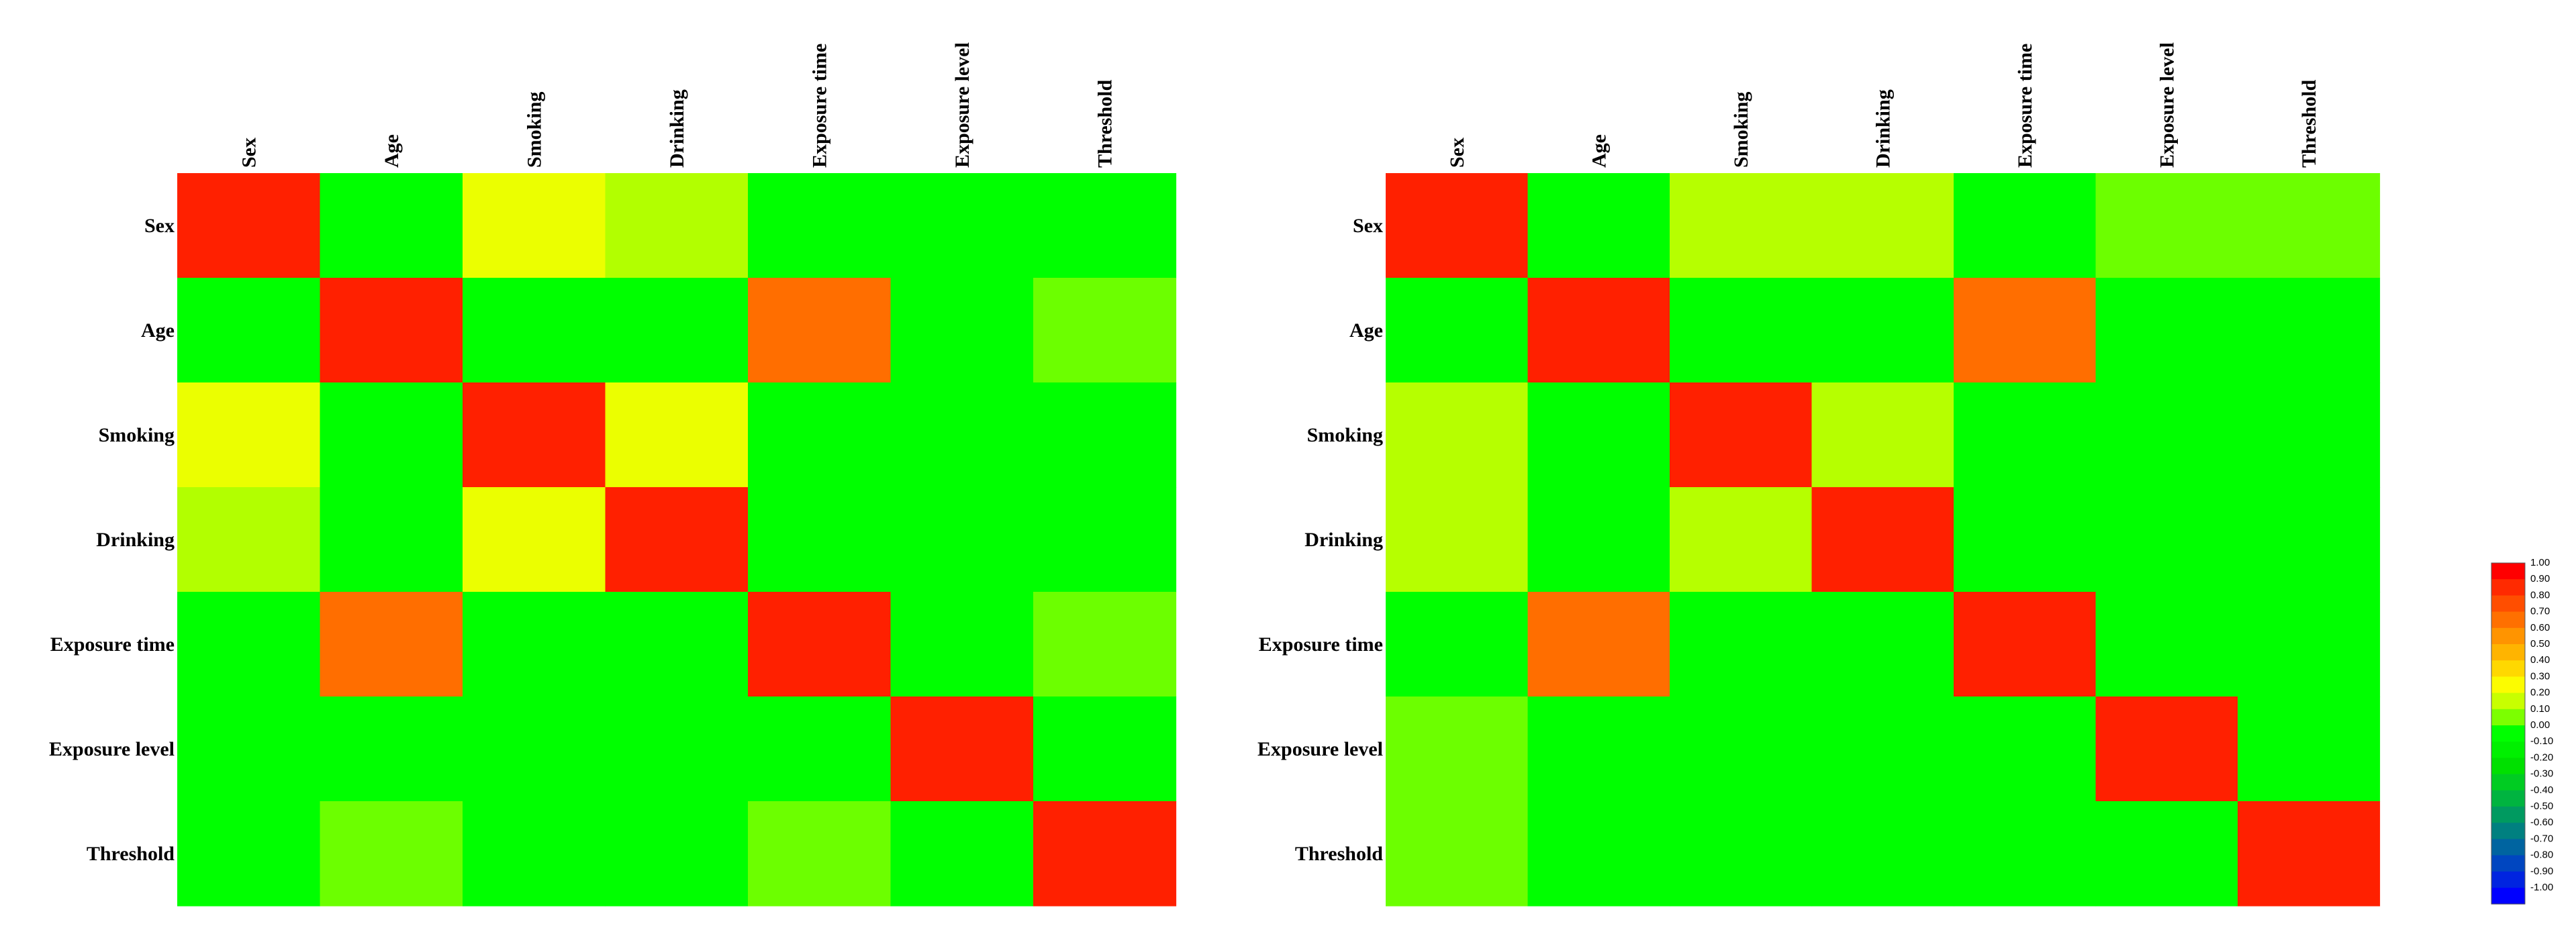  Describe the element at coordinates (249, 644) in the screenshot. I see `heatmap-left-cell-exposure-time-sex` at that location.